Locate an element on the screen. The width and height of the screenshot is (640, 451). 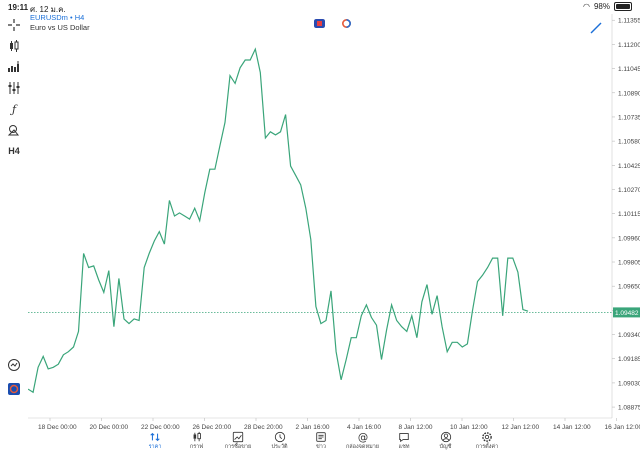
y-tick-label: 1.10425 is located at coordinates (629, 166).